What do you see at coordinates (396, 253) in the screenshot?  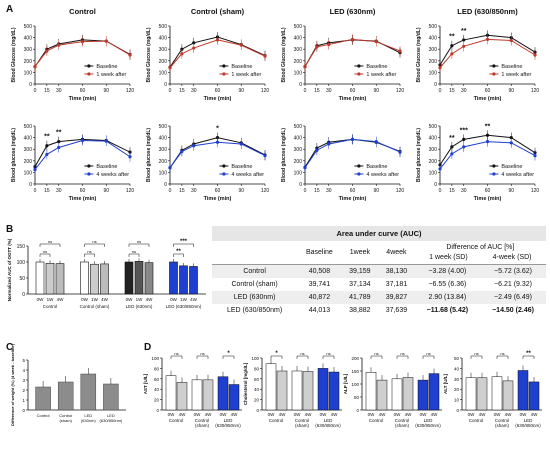 I see `auc-header-4week: 4week` at bounding box center [396, 253].